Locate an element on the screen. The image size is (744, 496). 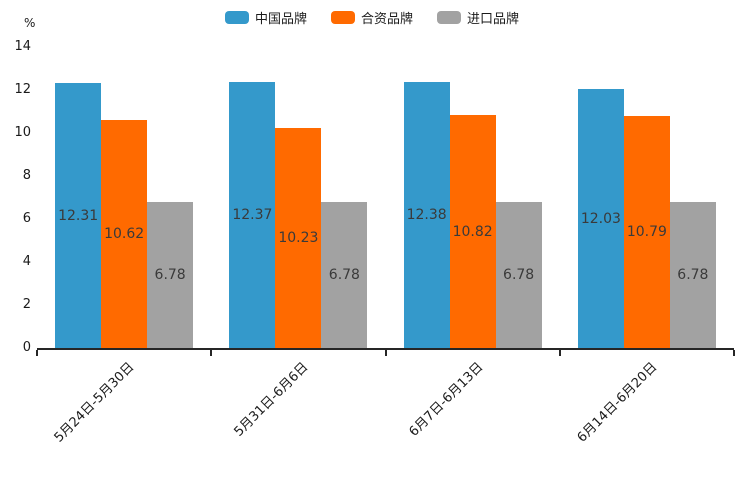
bar-合资品牌: 10.79 is located at coordinates (646, 232).